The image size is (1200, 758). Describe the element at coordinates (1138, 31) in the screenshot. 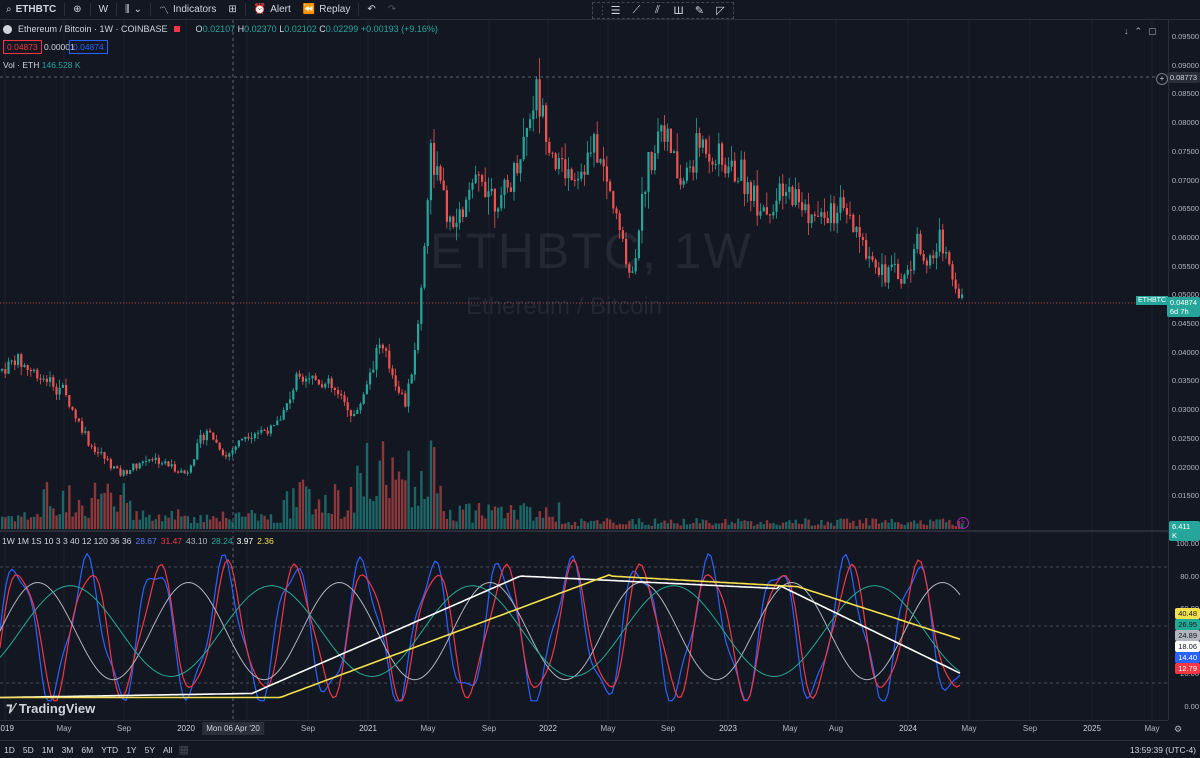

I see `collapse-icon: ⌃` at that location.